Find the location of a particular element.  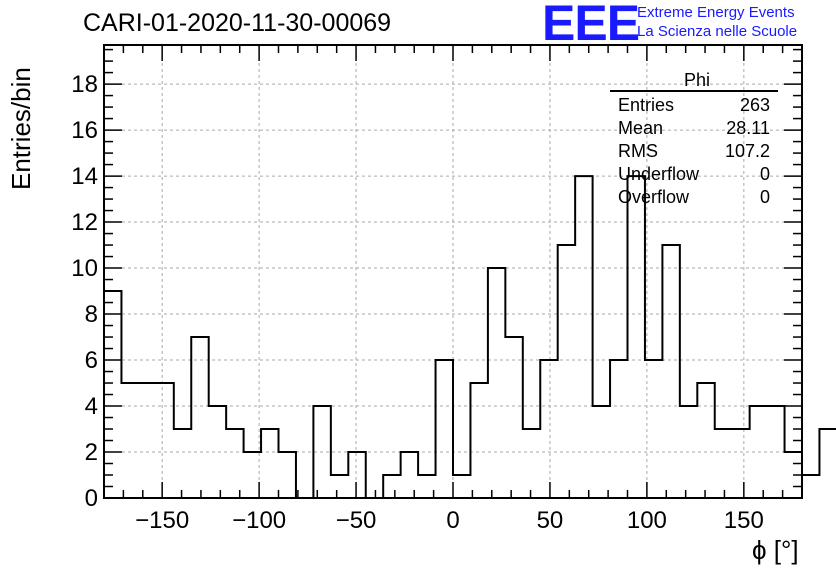

x-tick-label: 100 is located at coordinates (647, 520).